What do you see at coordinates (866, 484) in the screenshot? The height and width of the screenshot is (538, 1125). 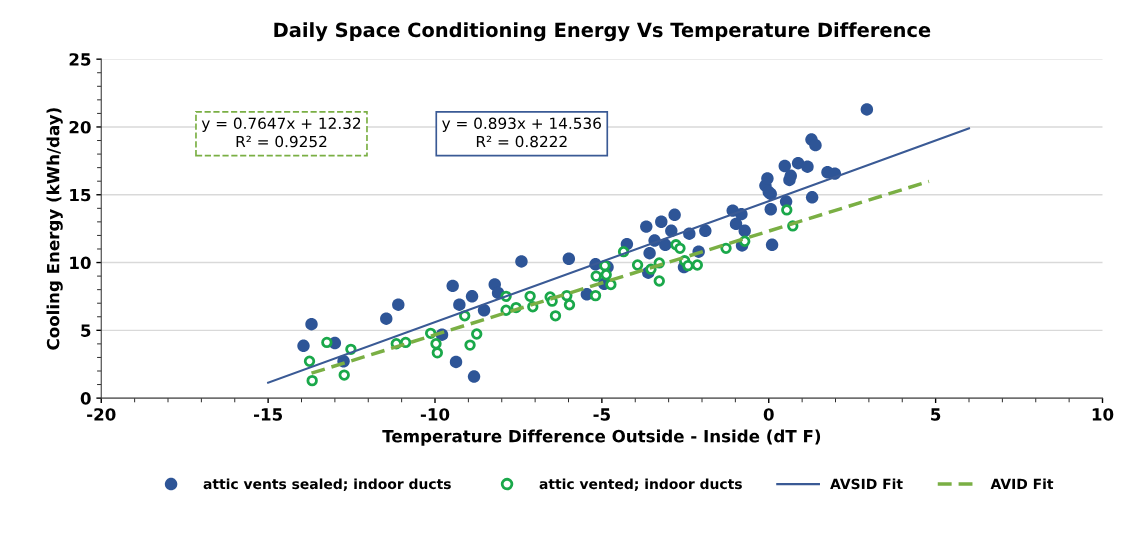 I see `legend-label: AVSID Fit` at bounding box center [866, 484].